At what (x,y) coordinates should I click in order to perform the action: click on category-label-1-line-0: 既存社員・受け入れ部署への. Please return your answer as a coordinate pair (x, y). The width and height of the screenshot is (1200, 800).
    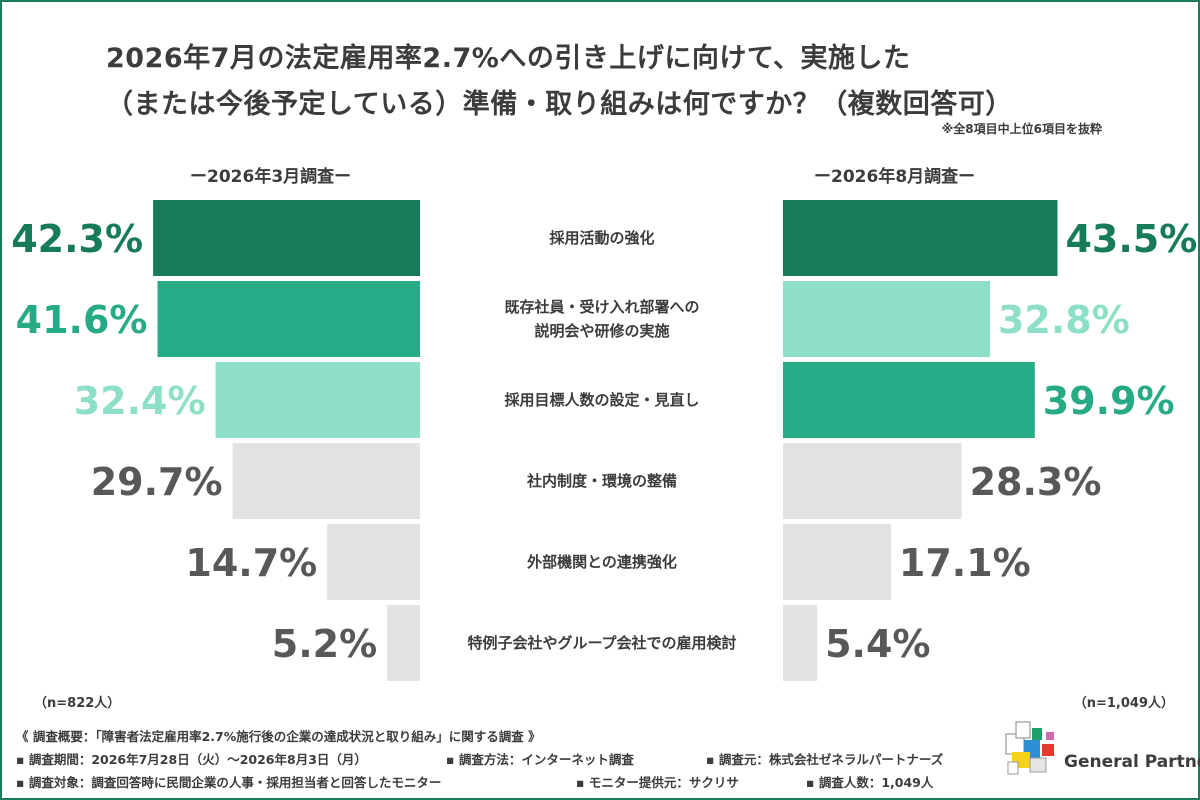
    Looking at the image, I should click on (602, 307).